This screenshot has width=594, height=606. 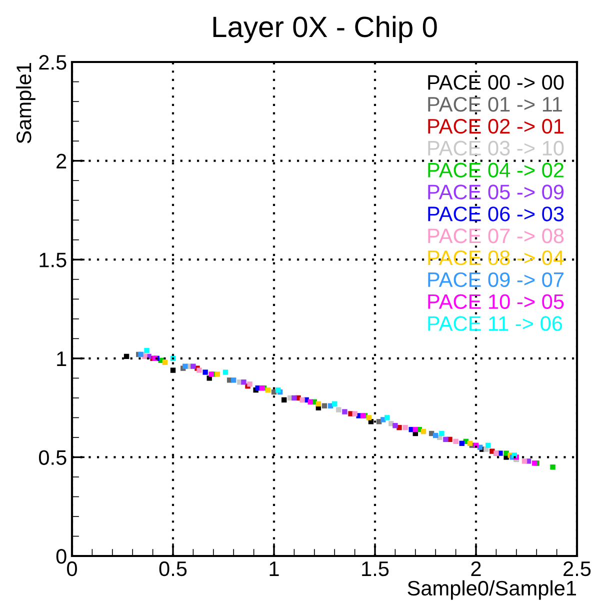 I want to click on y-tick-label: 1, so click(x=61, y=359).